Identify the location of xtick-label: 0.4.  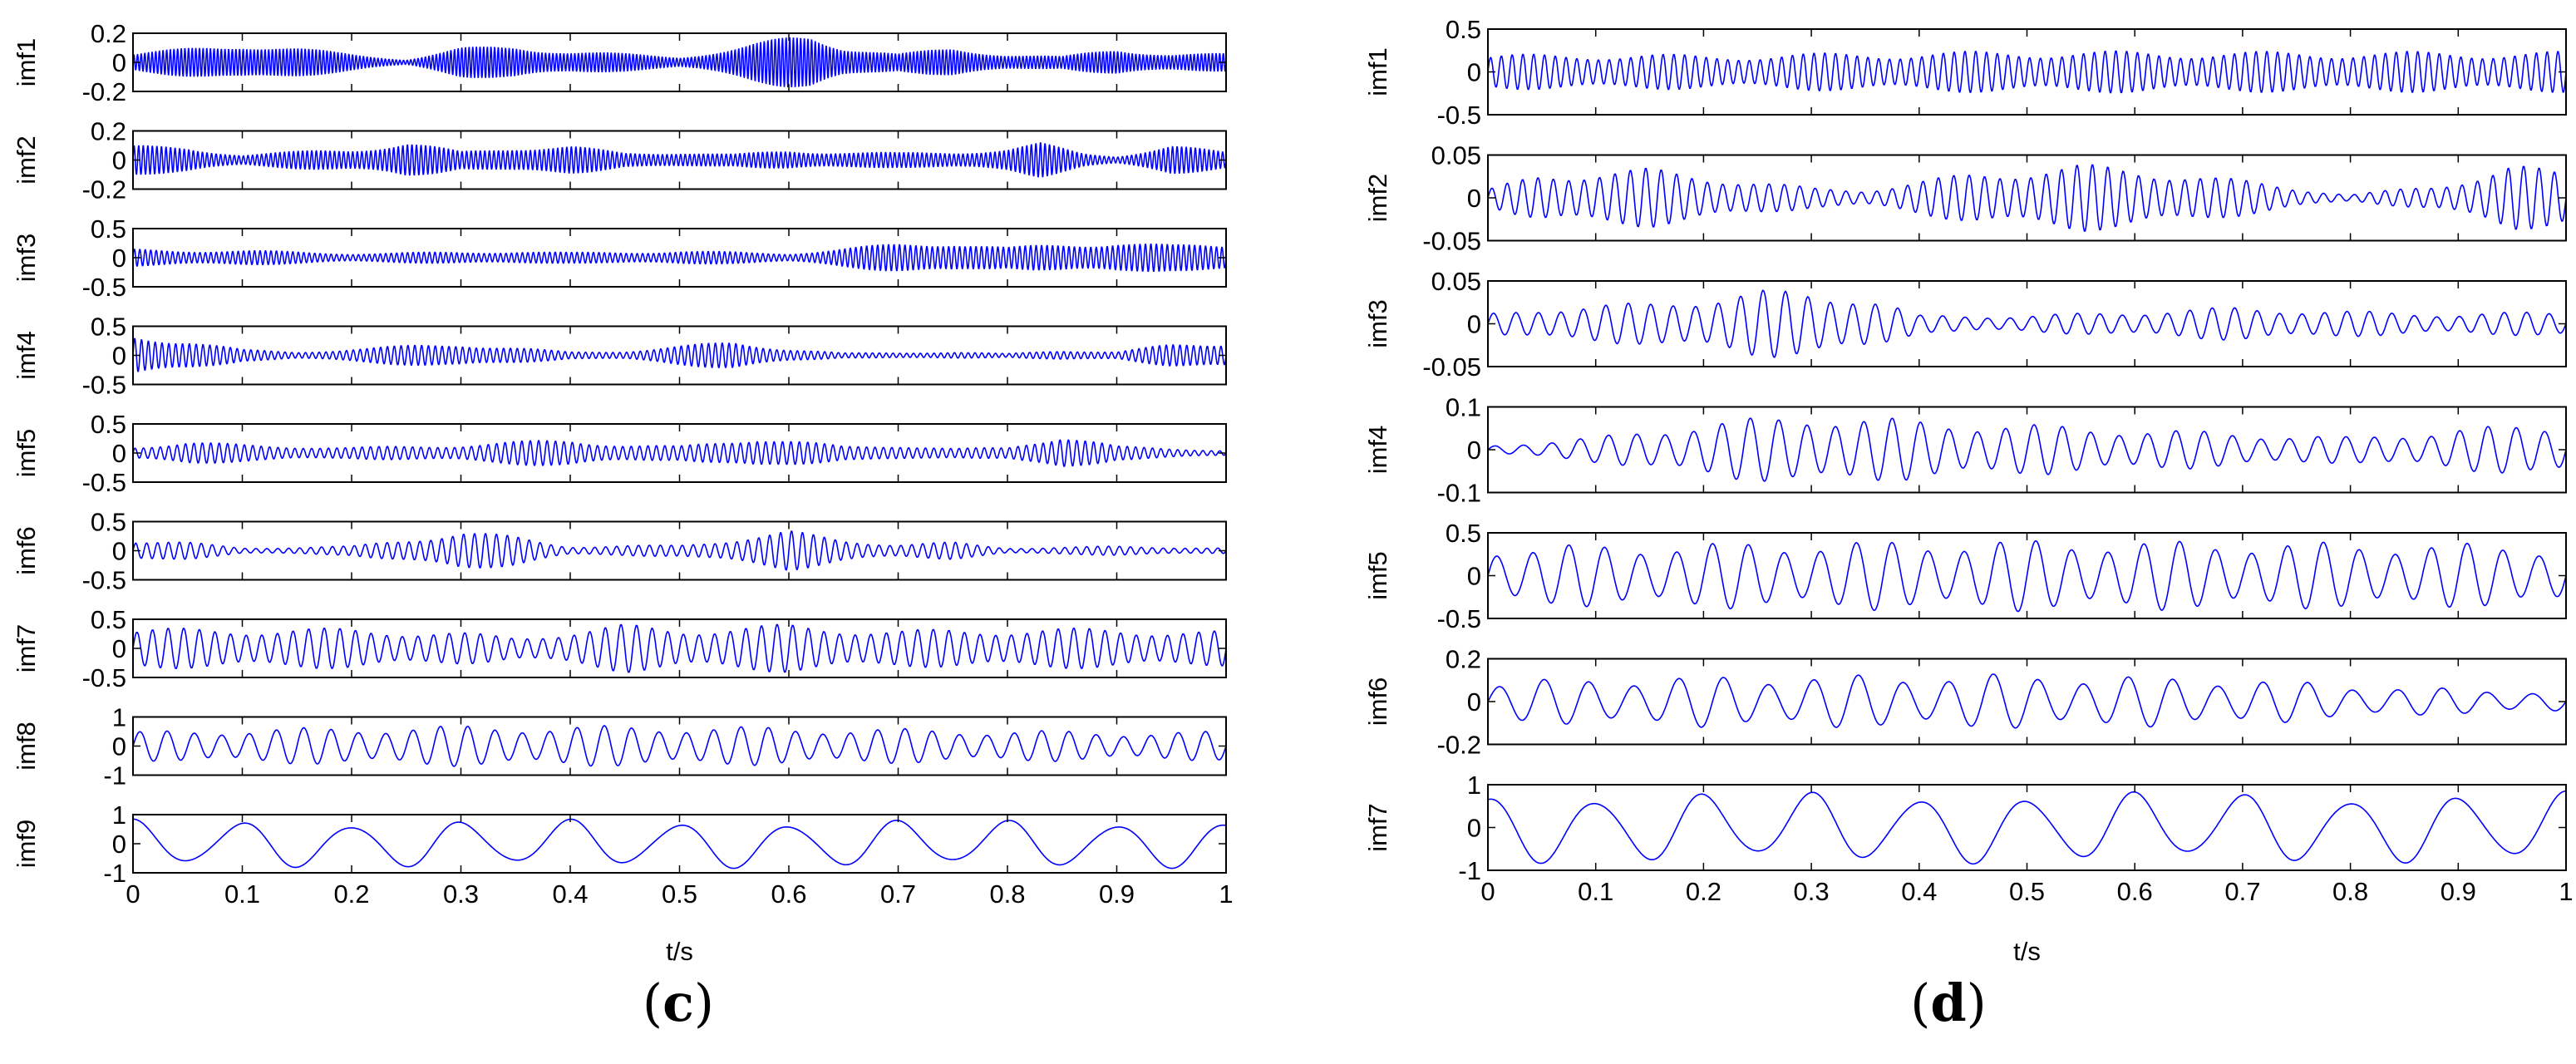
(1919, 892).